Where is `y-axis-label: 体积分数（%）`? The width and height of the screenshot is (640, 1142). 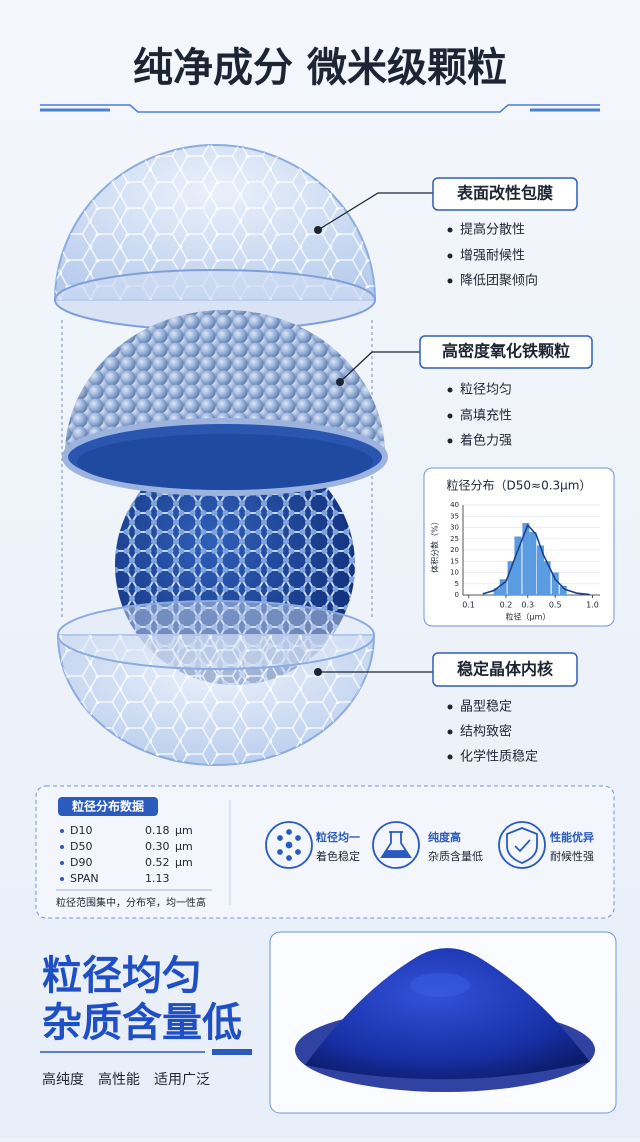 y-axis-label: 体积分数（%） is located at coordinates (435, 545).